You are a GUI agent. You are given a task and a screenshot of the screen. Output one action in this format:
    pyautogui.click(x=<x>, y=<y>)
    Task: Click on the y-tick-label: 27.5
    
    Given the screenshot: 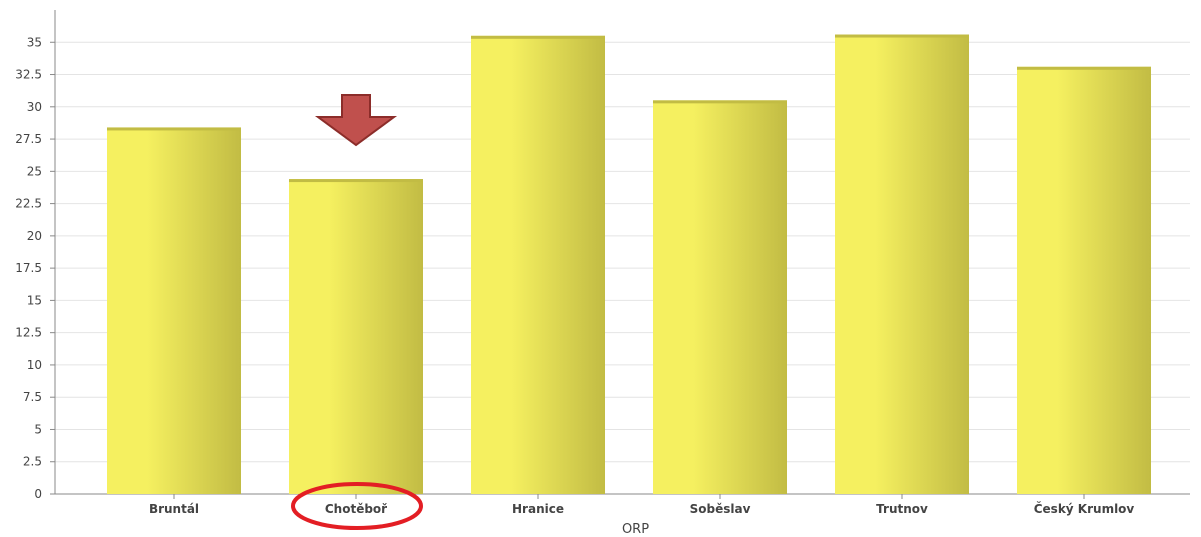 What is the action you would take?
    pyautogui.click(x=28, y=139)
    